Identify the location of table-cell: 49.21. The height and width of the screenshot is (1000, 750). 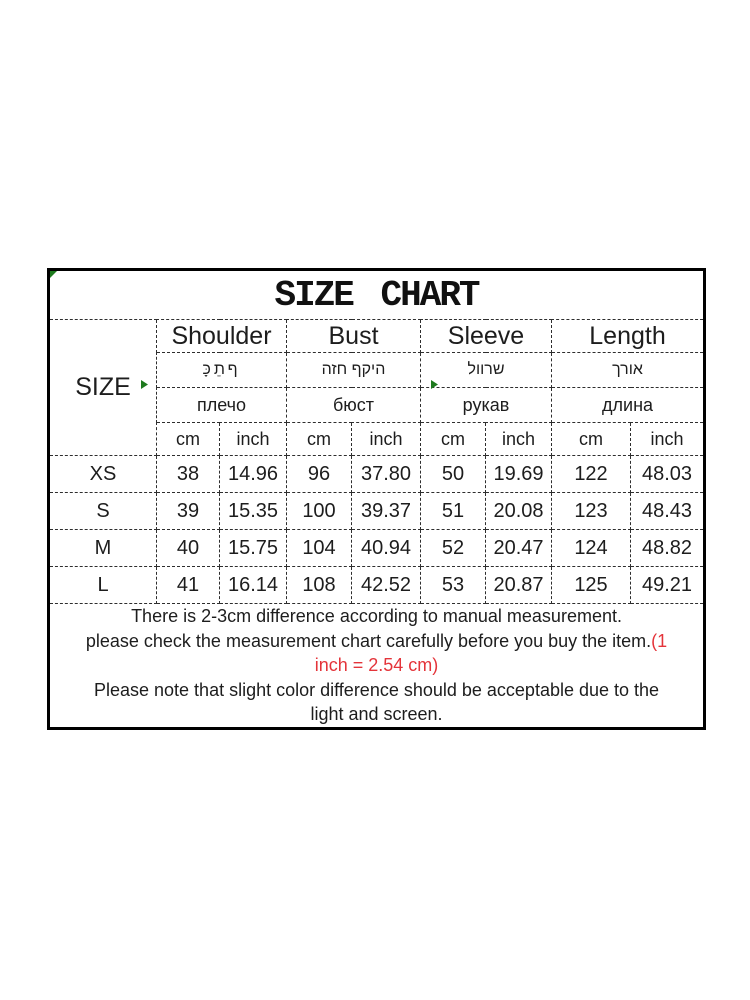
(667, 585).